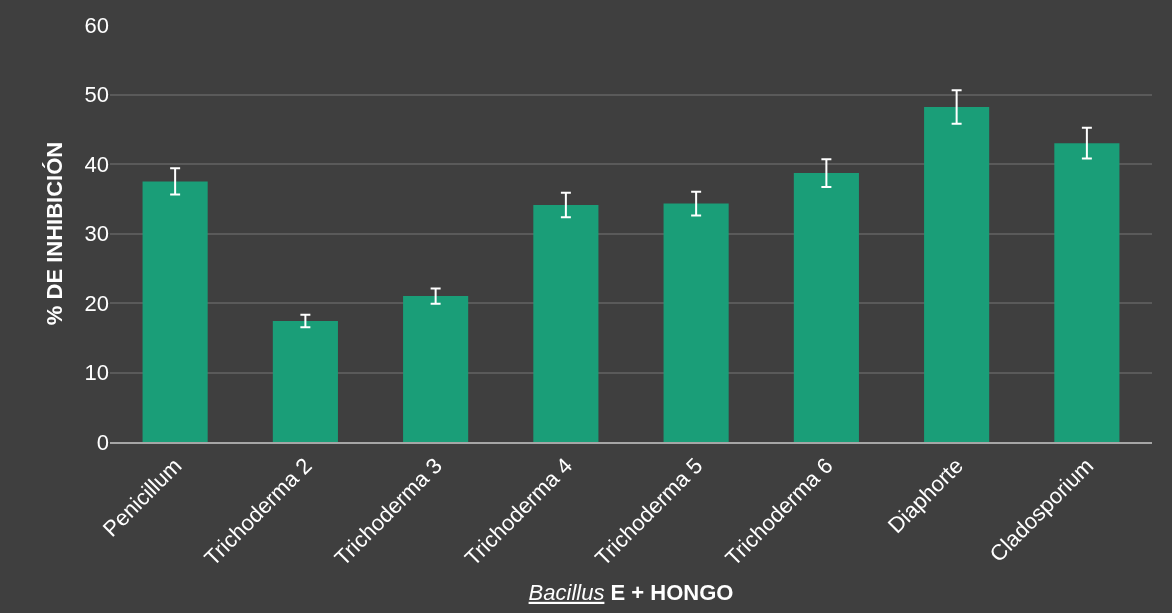  What do you see at coordinates (96, 373) in the screenshot?
I see `y-tick-label: 10` at bounding box center [96, 373].